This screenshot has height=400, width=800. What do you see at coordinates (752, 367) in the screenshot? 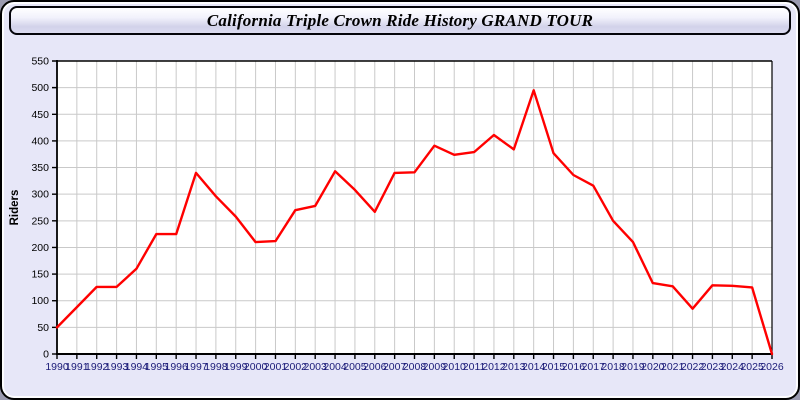
I see `x-tick-label: 2025` at bounding box center [752, 367].